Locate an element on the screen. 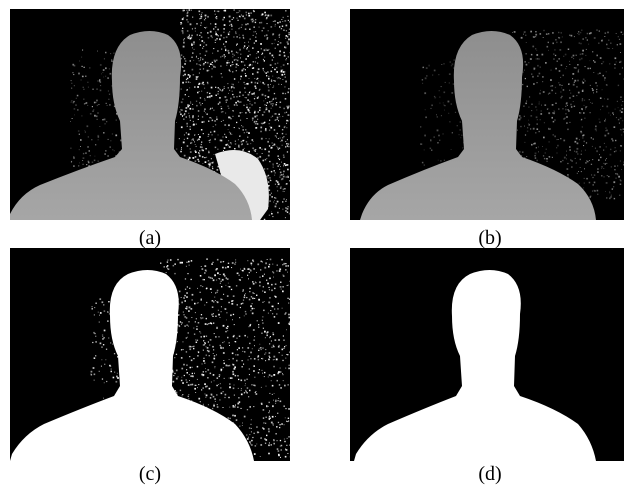 The height and width of the screenshot is (485, 624). person-silhouette-b is located at coordinates (478, 125).